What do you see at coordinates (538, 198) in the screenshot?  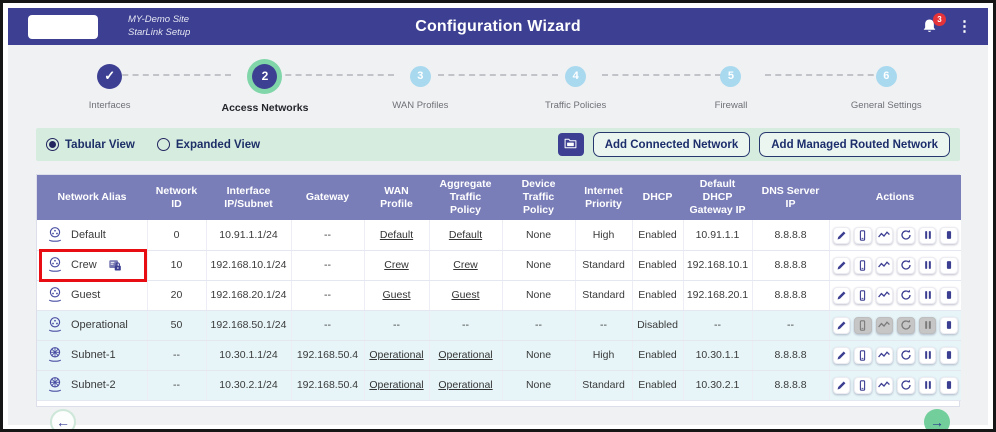 I see `column-header-device-traffic-policy: Device Traffic Policy` at bounding box center [538, 198].